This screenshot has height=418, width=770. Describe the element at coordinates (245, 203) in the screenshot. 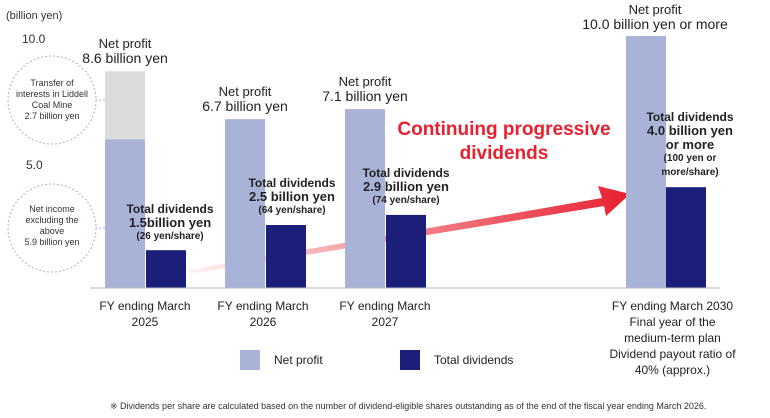

I see `net-profit-bar-2026` at that location.